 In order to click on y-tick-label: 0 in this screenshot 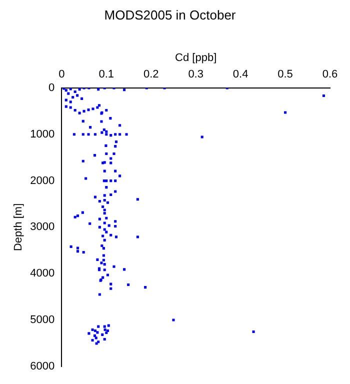, I will do `click(51, 88)`.